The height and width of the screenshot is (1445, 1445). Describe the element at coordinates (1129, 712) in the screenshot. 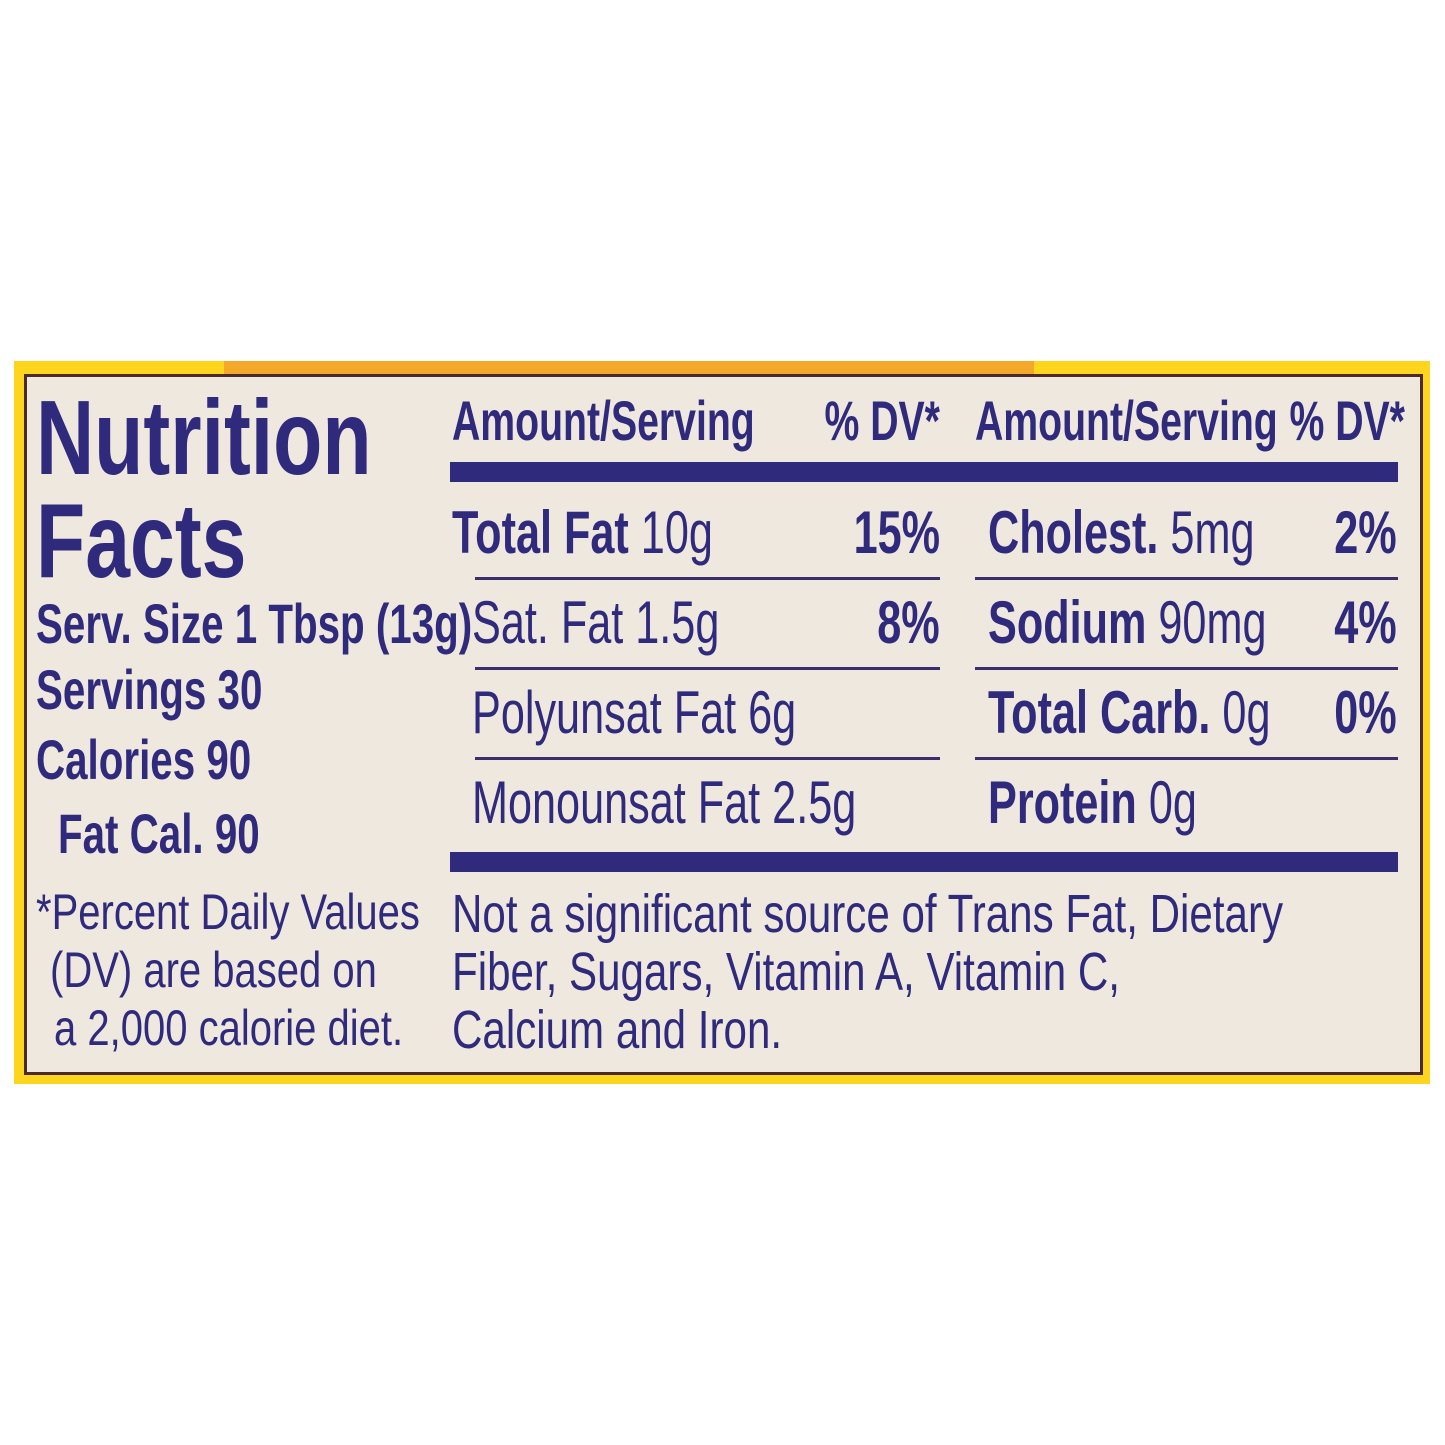

I see `nutrient-total-carb: Total Carb. 0g` at that location.